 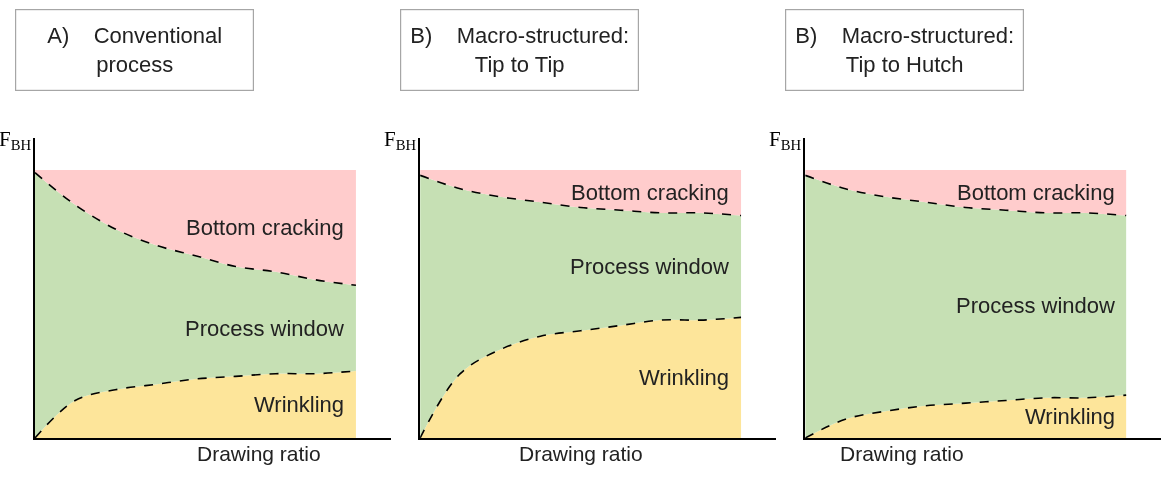 I want to click on chart-title: B) Macro-structured: Tip to Tip, so click(x=520, y=50).